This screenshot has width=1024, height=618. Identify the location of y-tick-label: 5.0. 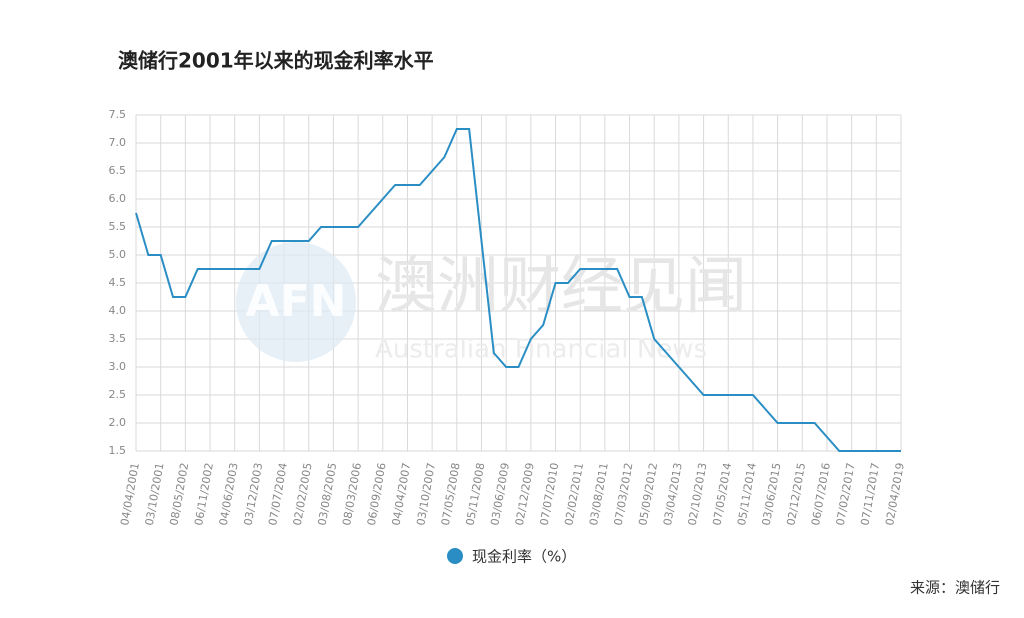
(118, 254).